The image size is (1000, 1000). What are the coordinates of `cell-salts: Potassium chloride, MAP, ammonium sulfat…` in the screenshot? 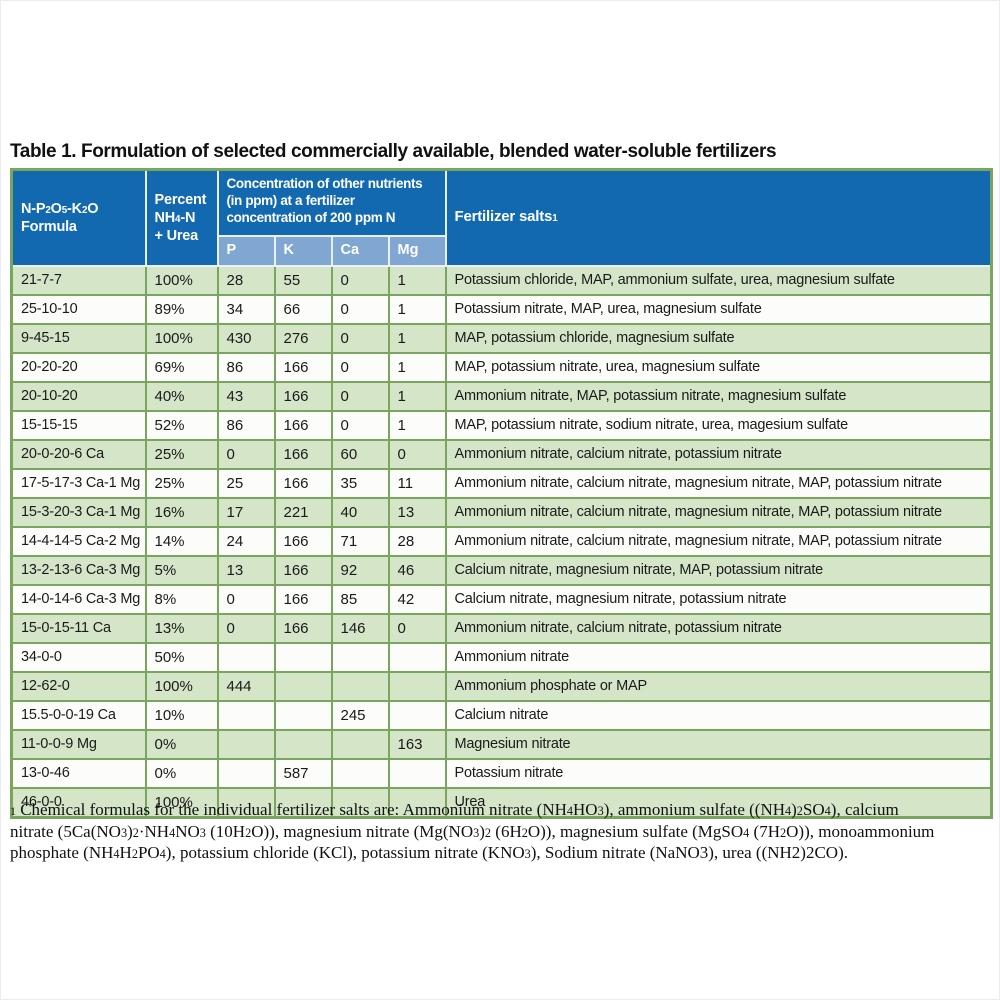 It's located at (718, 280).